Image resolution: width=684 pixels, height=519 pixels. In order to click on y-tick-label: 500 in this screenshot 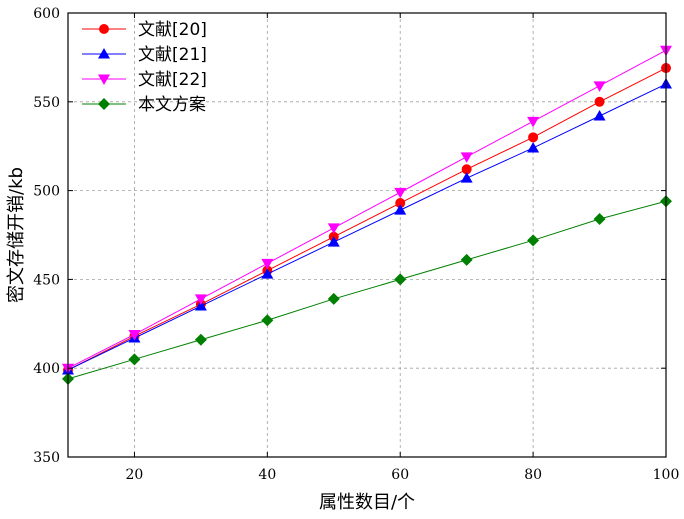, I will do `click(46, 192)`.